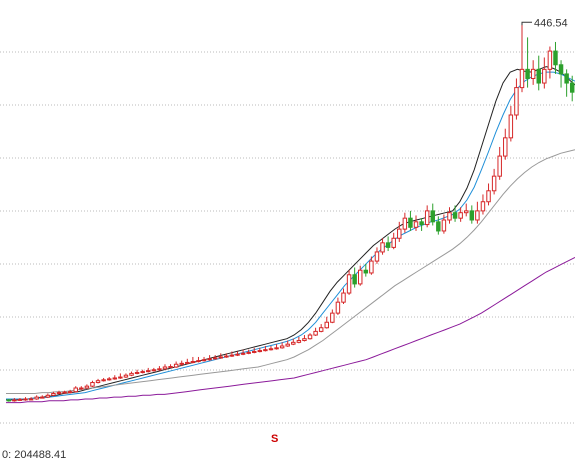 The image size is (575, 462). What do you see at coordinates (551, 23) in the screenshot?
I see `peak-value-label: 446.54` at bounding box center [551, 23].